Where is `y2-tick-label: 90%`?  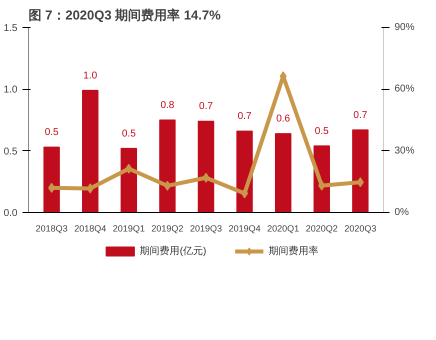
y2-tick-label: 90% is located at coordinates (404, 27).